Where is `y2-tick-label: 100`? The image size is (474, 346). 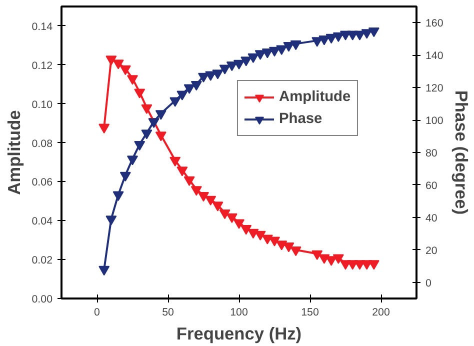
y2-tick-label: 100 is located at coordinates (435, 121).